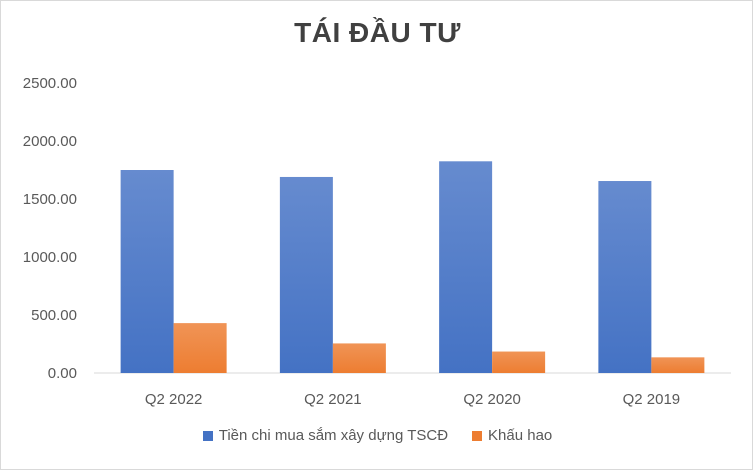 The width and height of the screenshot is (753, 470). Describe the element at coordinates (492, 399) in the screenshot. I see `x-tick-label: Q2 2020` at that location.